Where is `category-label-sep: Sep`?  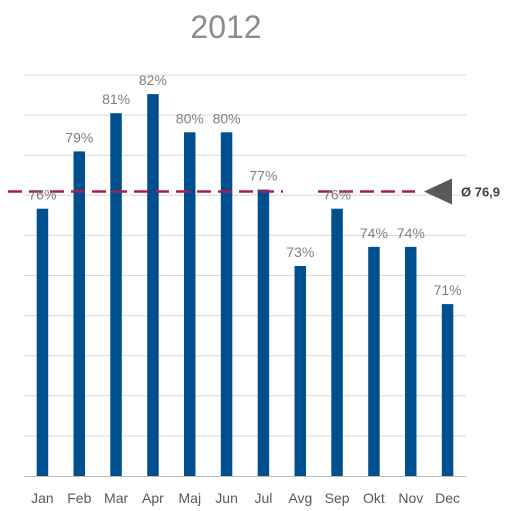
category-label-sep: Sep is located at coordinates (337, 498).